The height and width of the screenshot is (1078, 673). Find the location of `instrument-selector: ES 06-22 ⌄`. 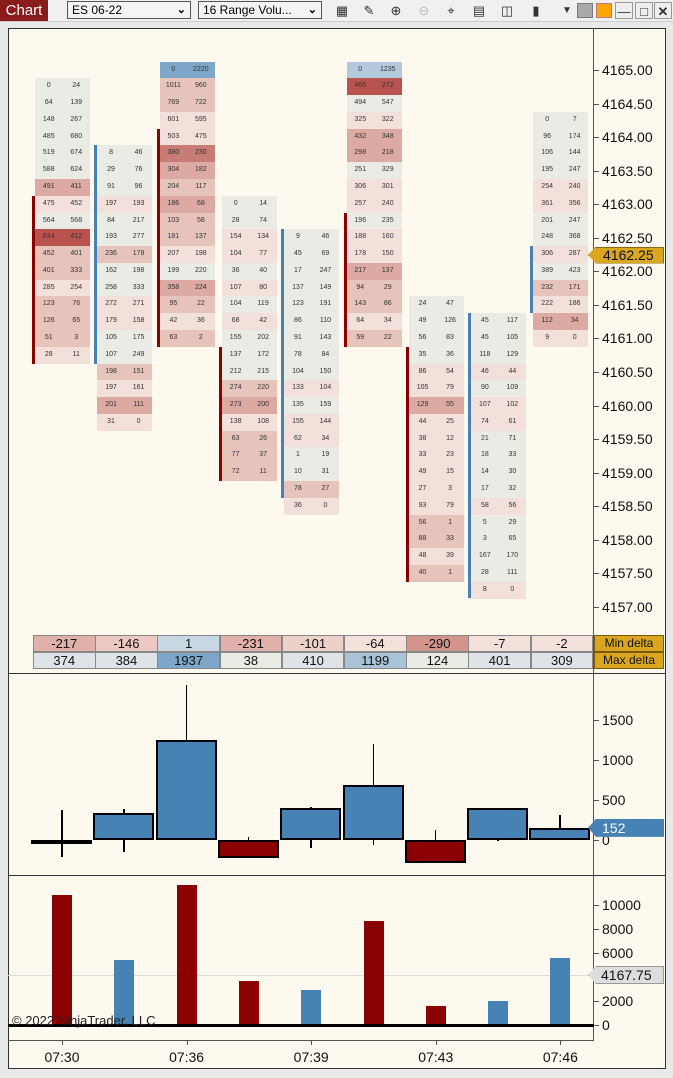

instrument-selector: ES 06-22 ⌄ is located at coordinates (129, 10).